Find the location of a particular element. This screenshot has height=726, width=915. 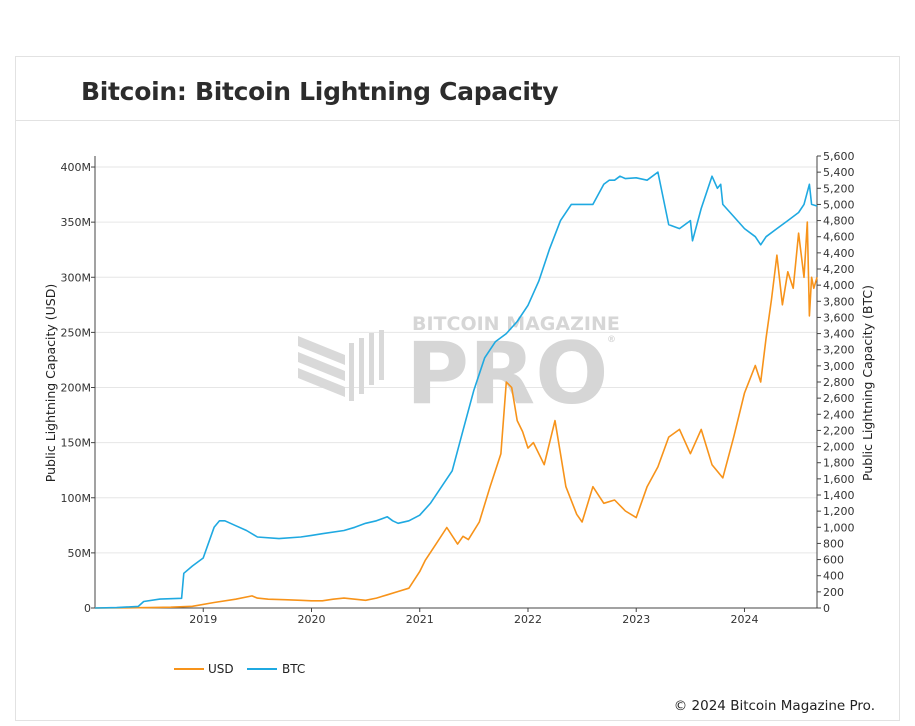

y-right-tick-label: 1,000 is located at coordinates (839, 527).